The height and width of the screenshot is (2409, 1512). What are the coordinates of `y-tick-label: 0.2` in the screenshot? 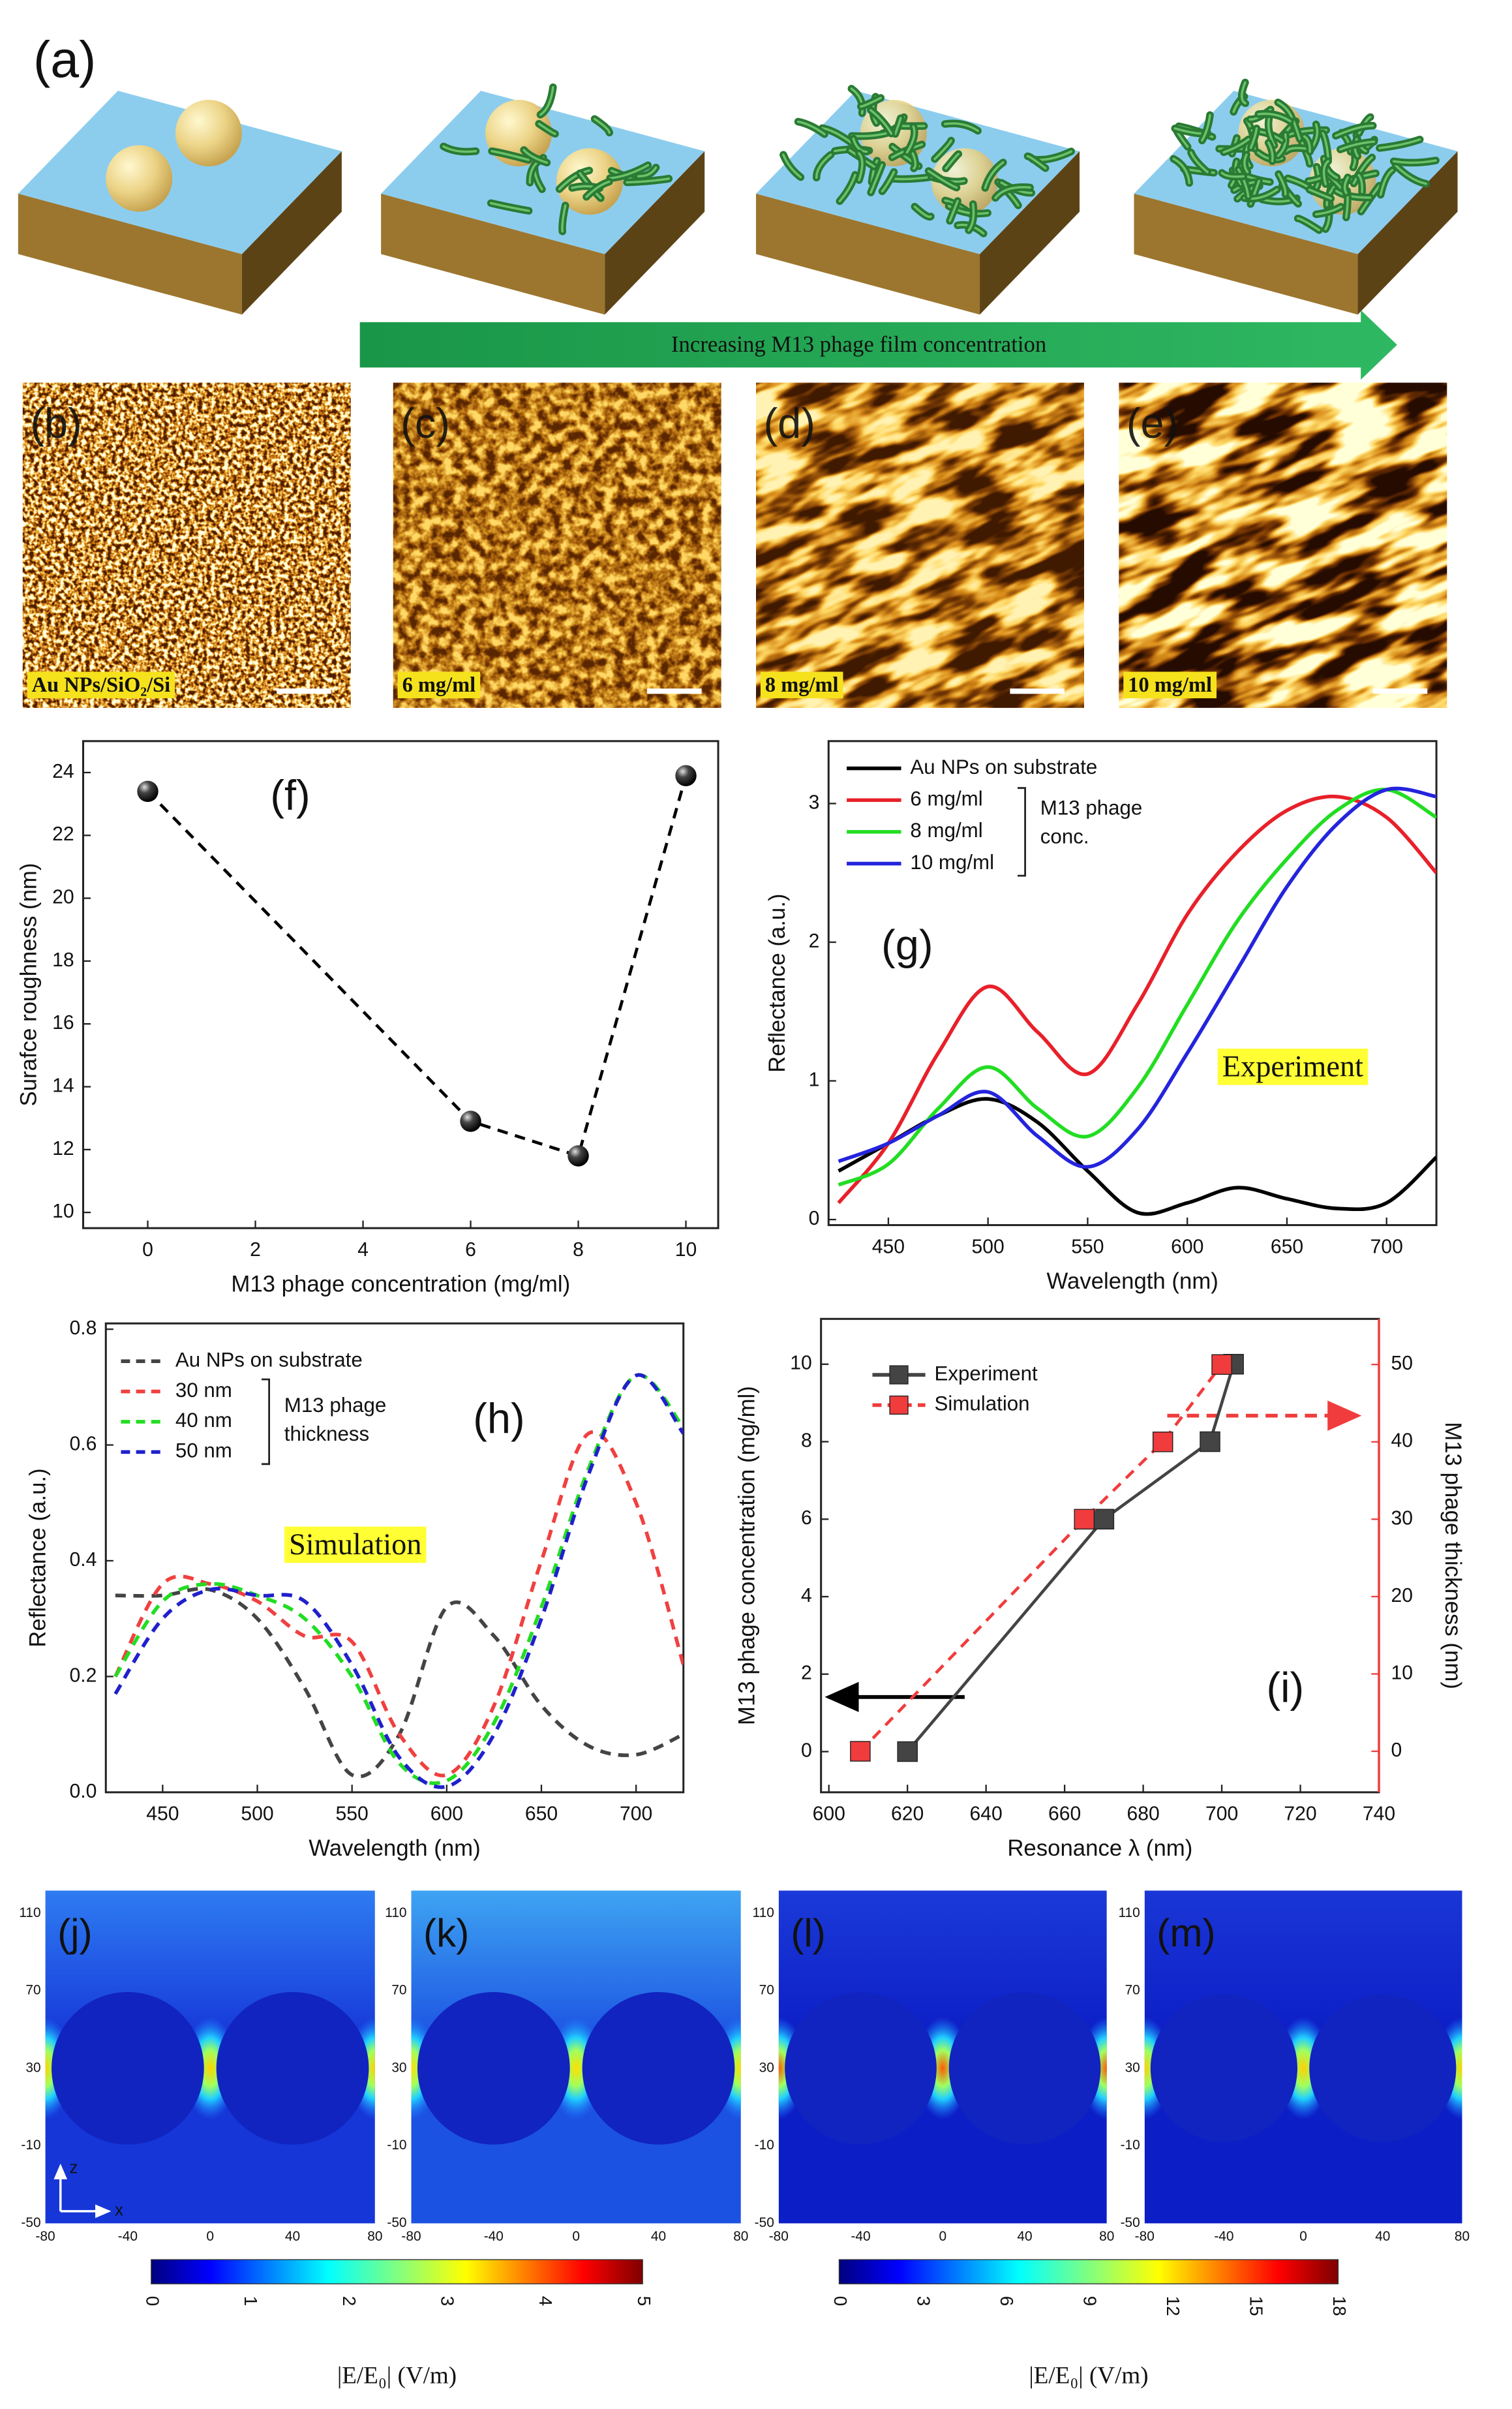 It's located at (83, 1675).